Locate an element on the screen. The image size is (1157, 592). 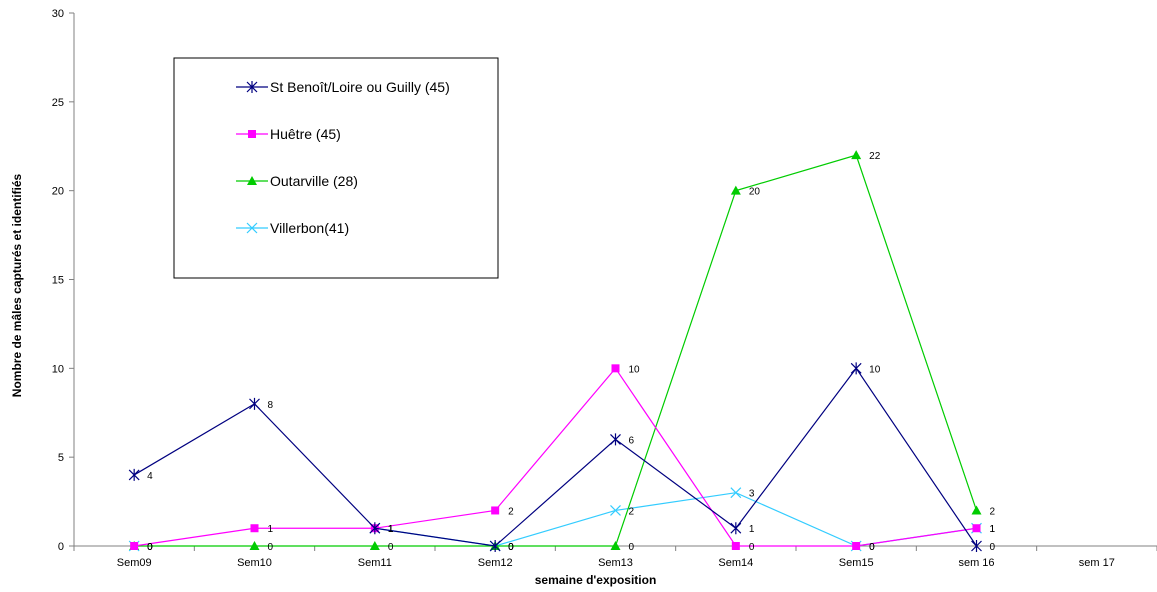
x-tick-label: Sem11 is located at coordinates (375, 563).